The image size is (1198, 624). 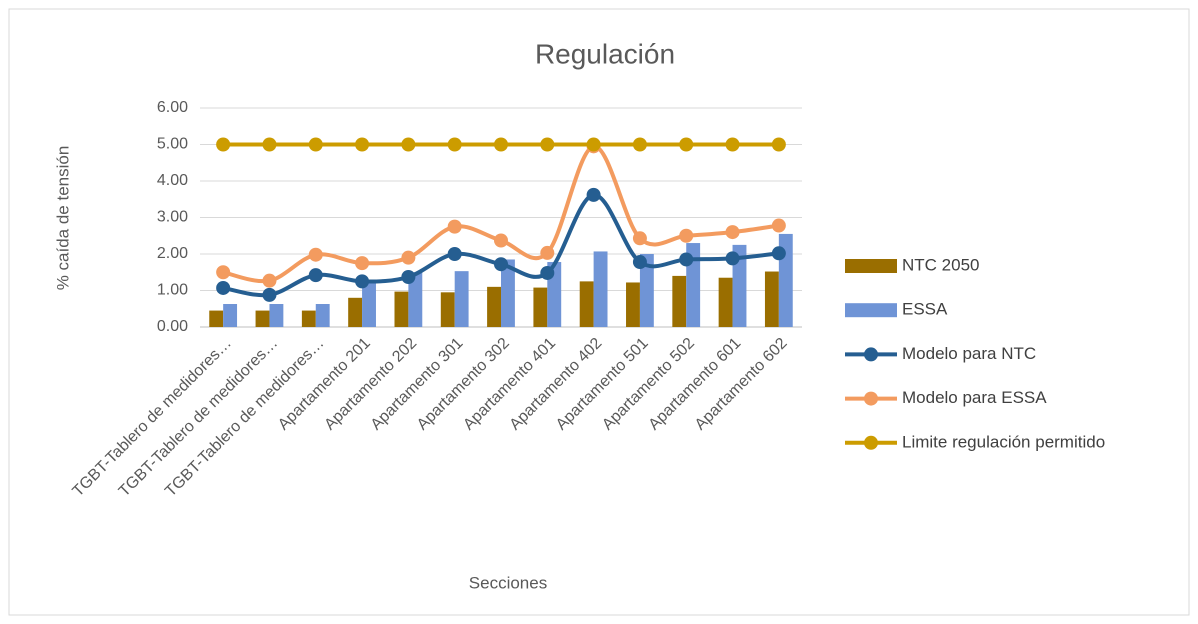 What do you see at coordinates (172, 180) in the screenshot?
I see `y-tick-label: 4.00` at bounding box center [172, 180].